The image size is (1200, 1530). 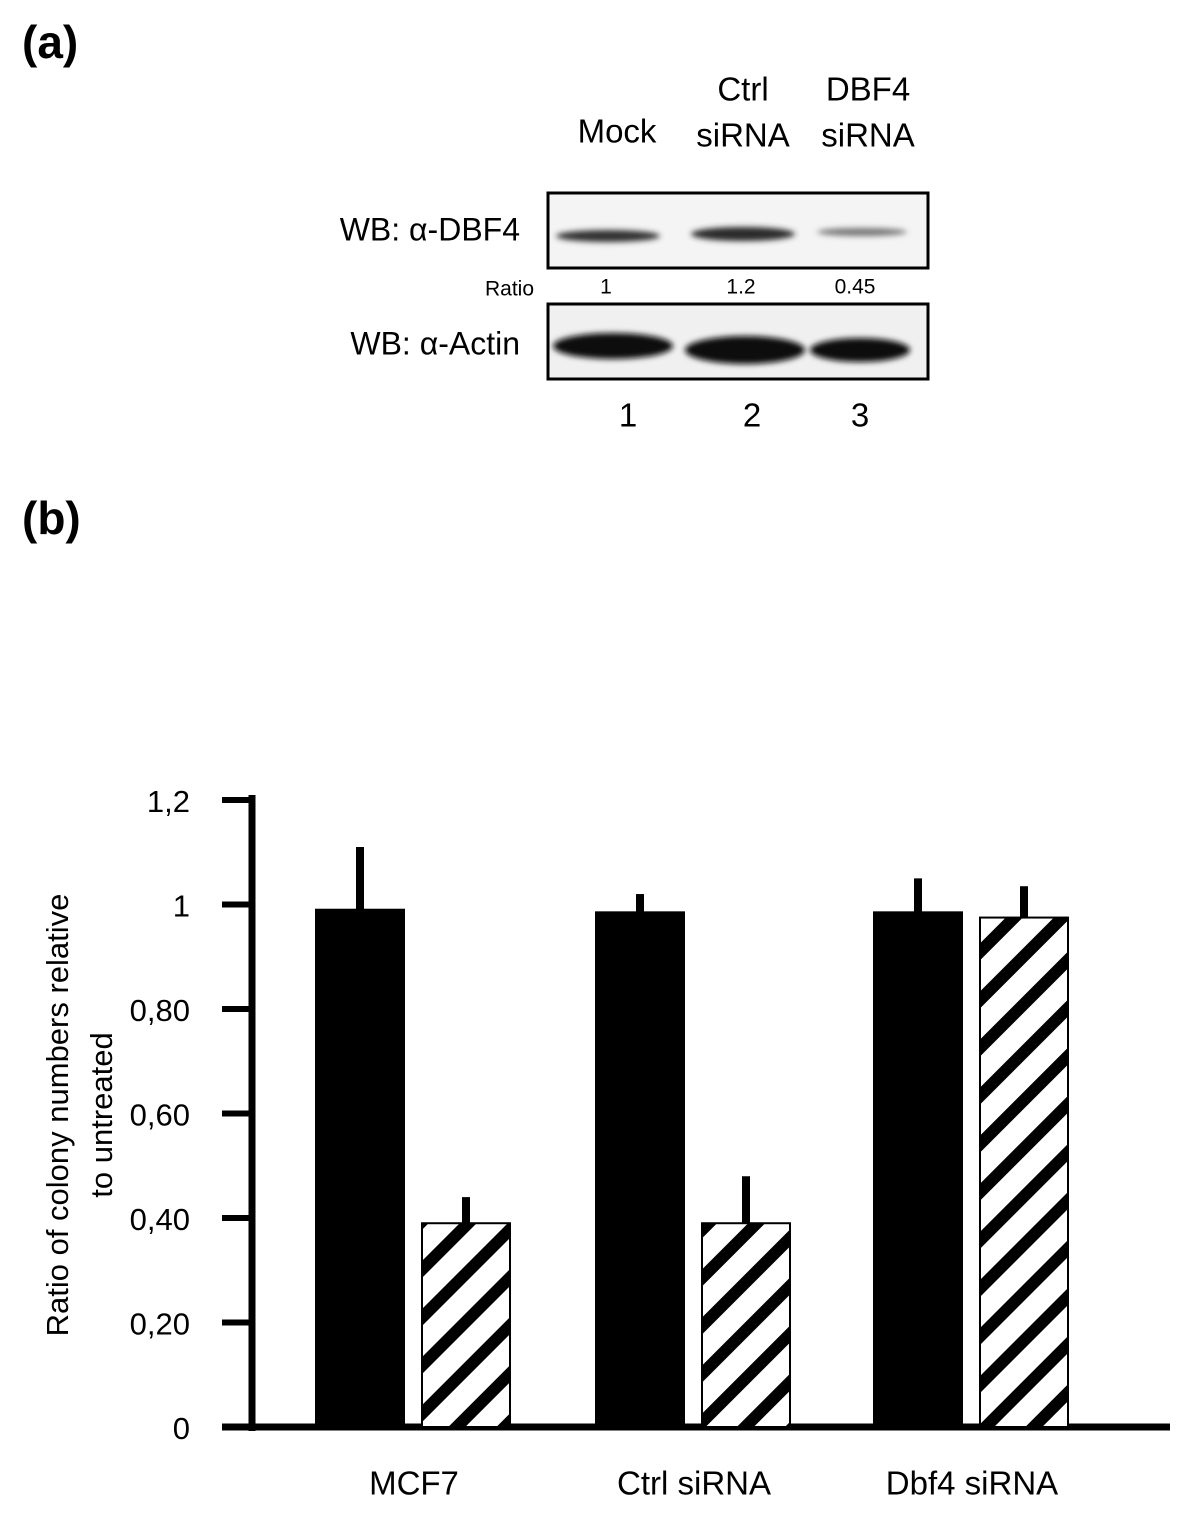 I want to click on lane-header: DBF4, so click(x=868, y=89).